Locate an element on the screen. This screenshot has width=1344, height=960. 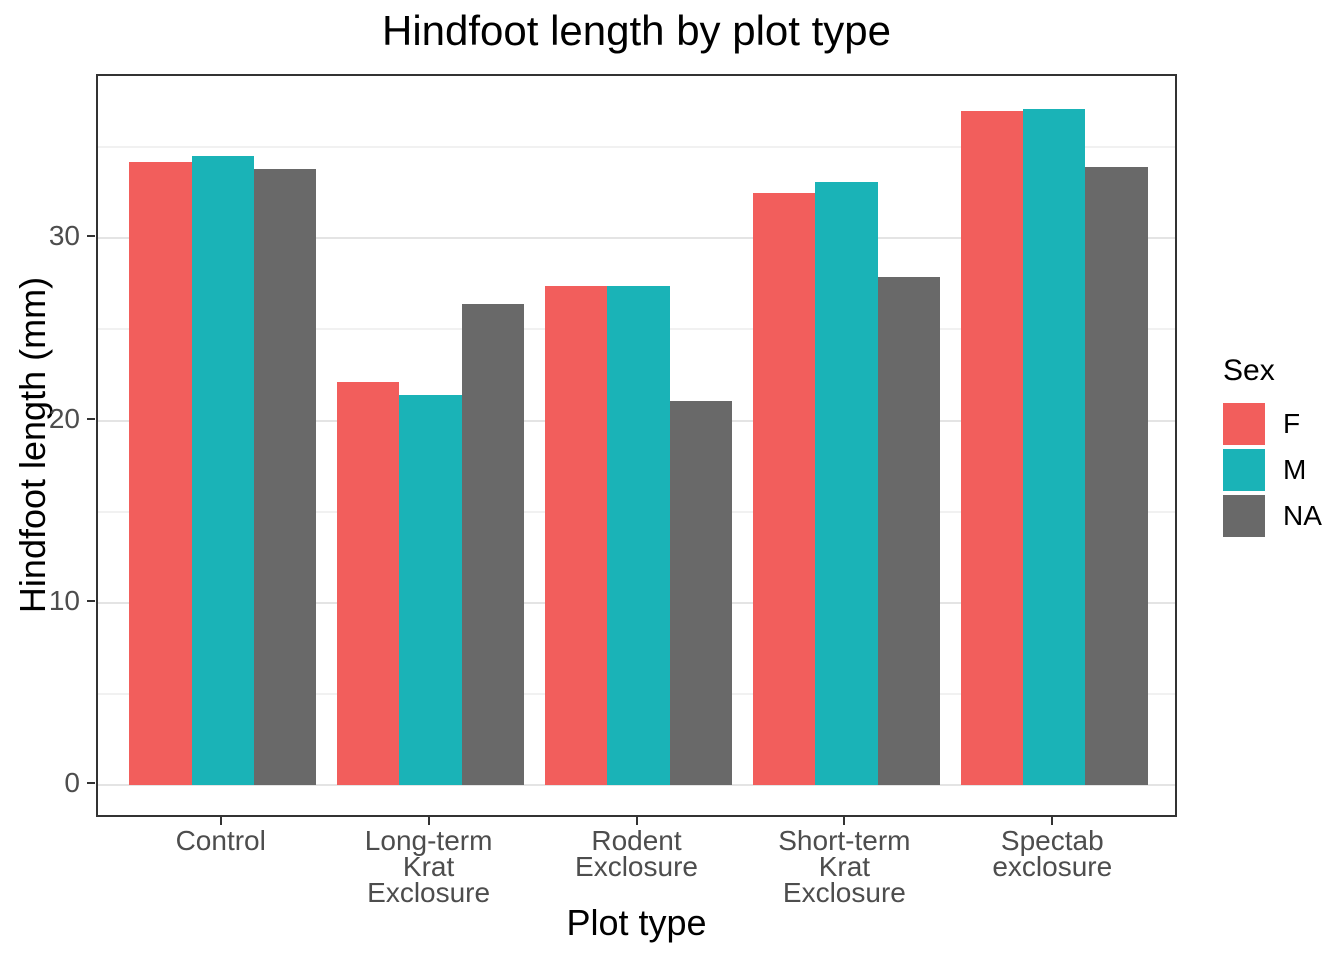
y-tick-label-30: 30 is located at coordinates (64, 236).